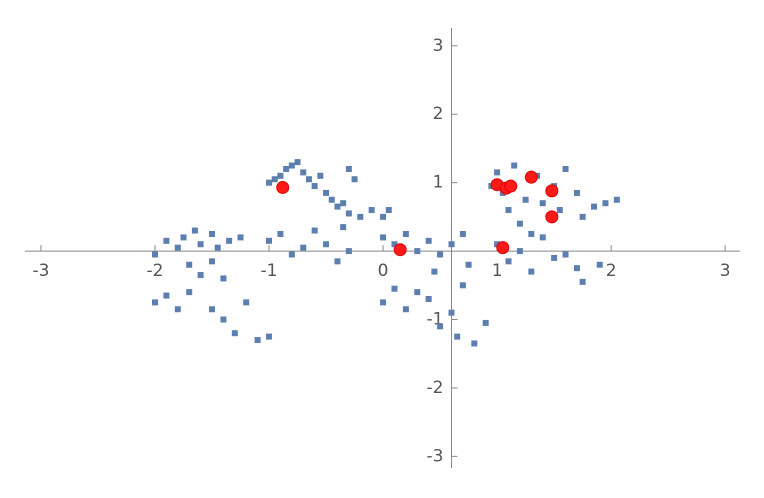 Image resolution: width=764 pixels, height=498 pixels. What do you see at coordinates (611, 271) in the screenshot?
I see `x-tick-label: 2` at bounding box center [611, 271].